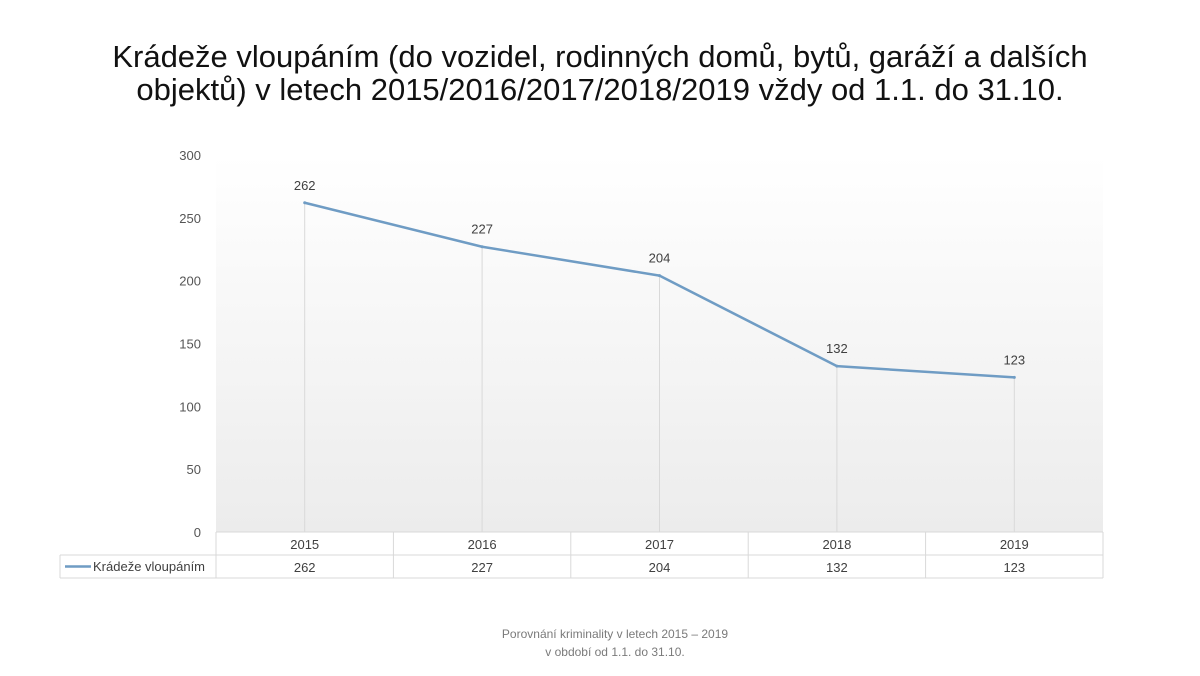 This screenshot has width=1200, height=676. What do you see at coordinates (1014, 544) in the screenshot?
I see `x-tick-label: 2019` at bounding box center [1014, 544].